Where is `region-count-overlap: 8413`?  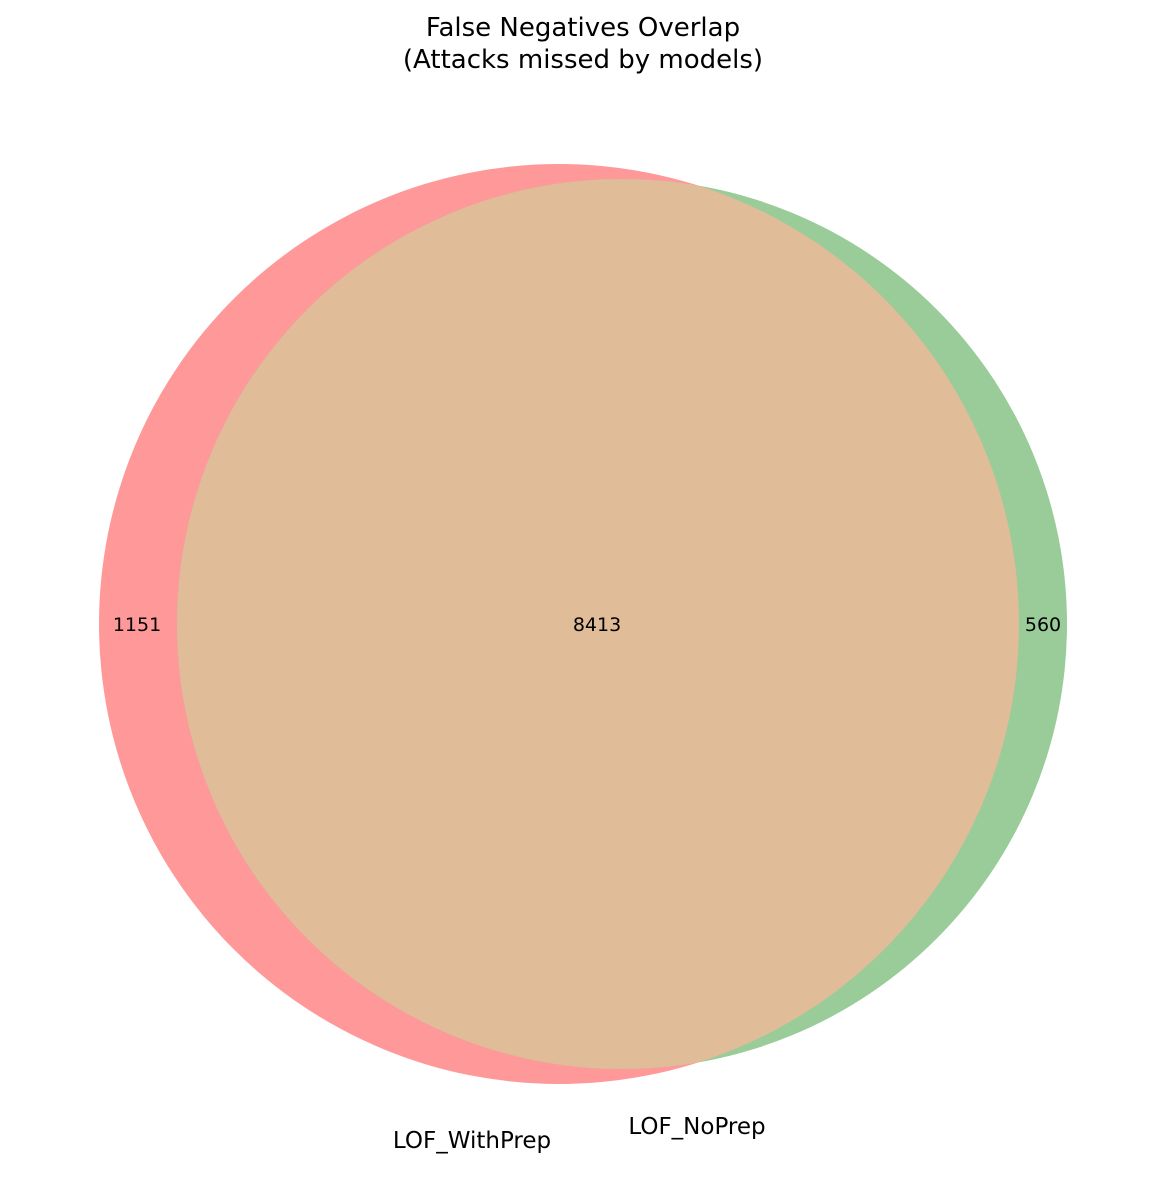 region-count-overlap: 8413 is located at coordinates (597, 625).